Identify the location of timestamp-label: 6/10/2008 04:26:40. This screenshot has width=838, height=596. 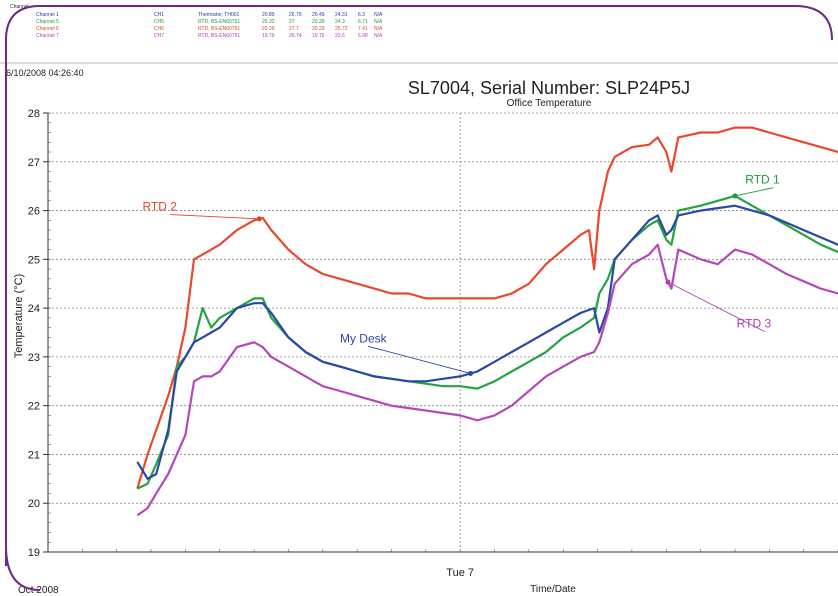
(45, 73).